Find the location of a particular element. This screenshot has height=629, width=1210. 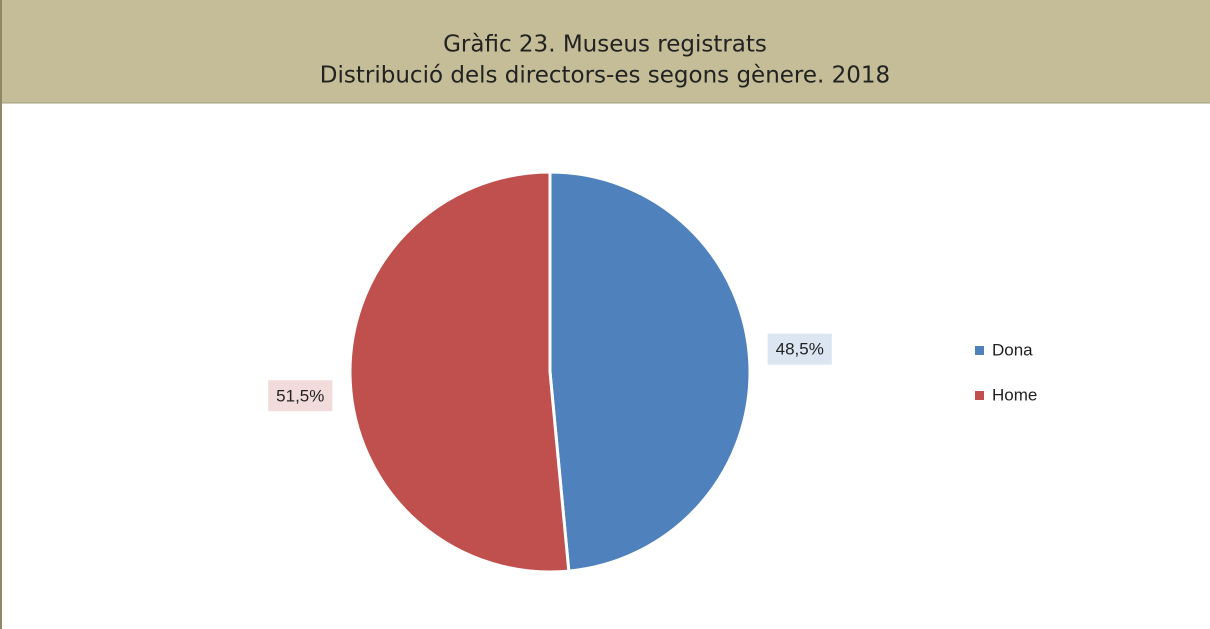

legend-label: Home is located at coordinates (1014, 394).